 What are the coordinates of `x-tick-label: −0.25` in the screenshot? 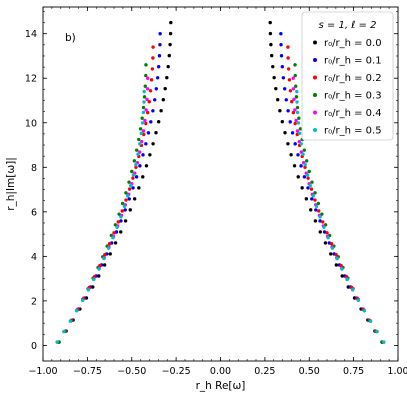 It's located at (176, 371).